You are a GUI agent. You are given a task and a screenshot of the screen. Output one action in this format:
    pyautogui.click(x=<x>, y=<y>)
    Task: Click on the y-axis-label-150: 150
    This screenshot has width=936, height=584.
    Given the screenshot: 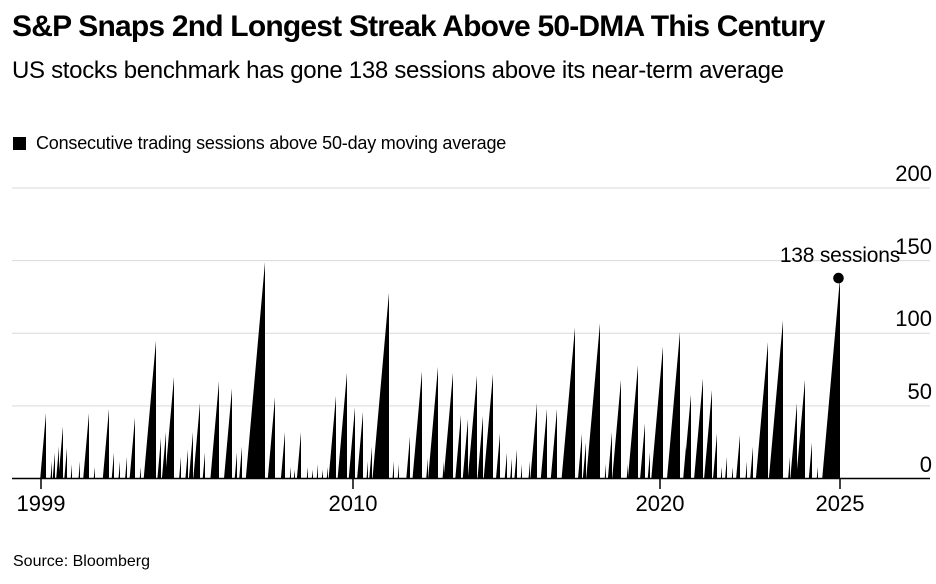 What is the action you would take?
    pyautogui.click(x=913, y=246)
    